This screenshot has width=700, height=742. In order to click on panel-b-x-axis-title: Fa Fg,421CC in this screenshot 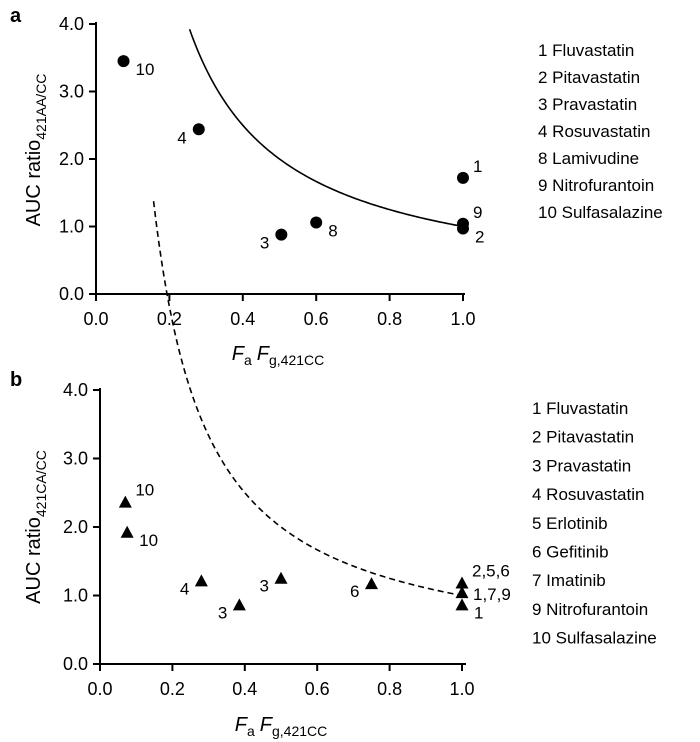, I will do `click(281, 726)`.